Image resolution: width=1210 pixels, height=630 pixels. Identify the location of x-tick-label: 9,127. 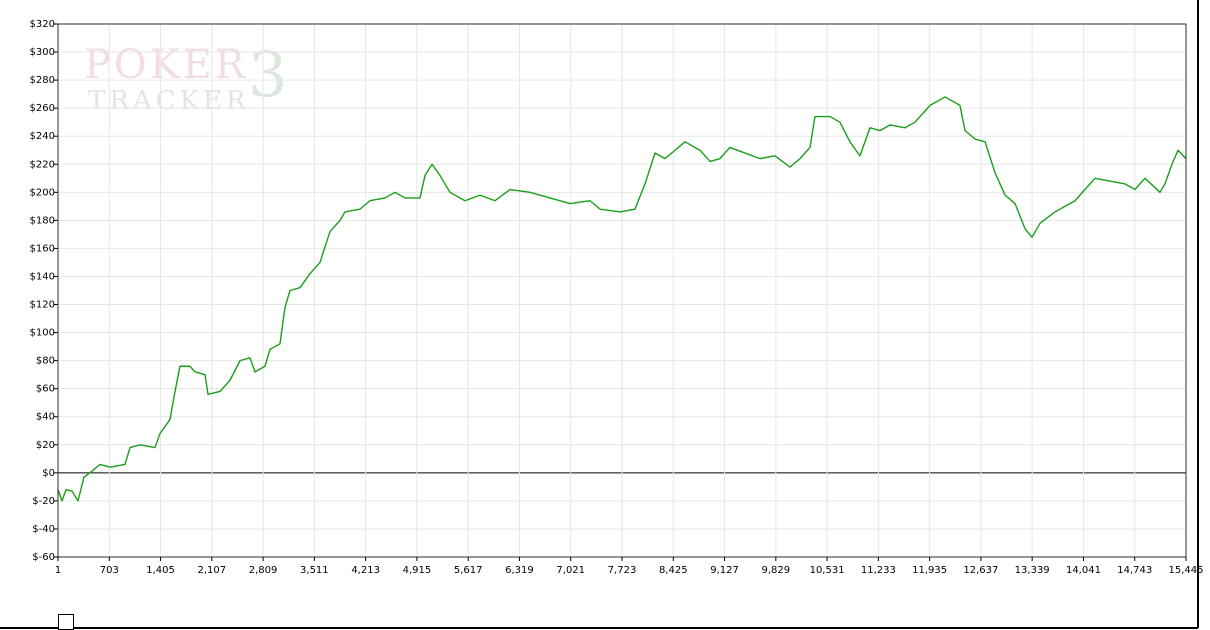
(724, 570).